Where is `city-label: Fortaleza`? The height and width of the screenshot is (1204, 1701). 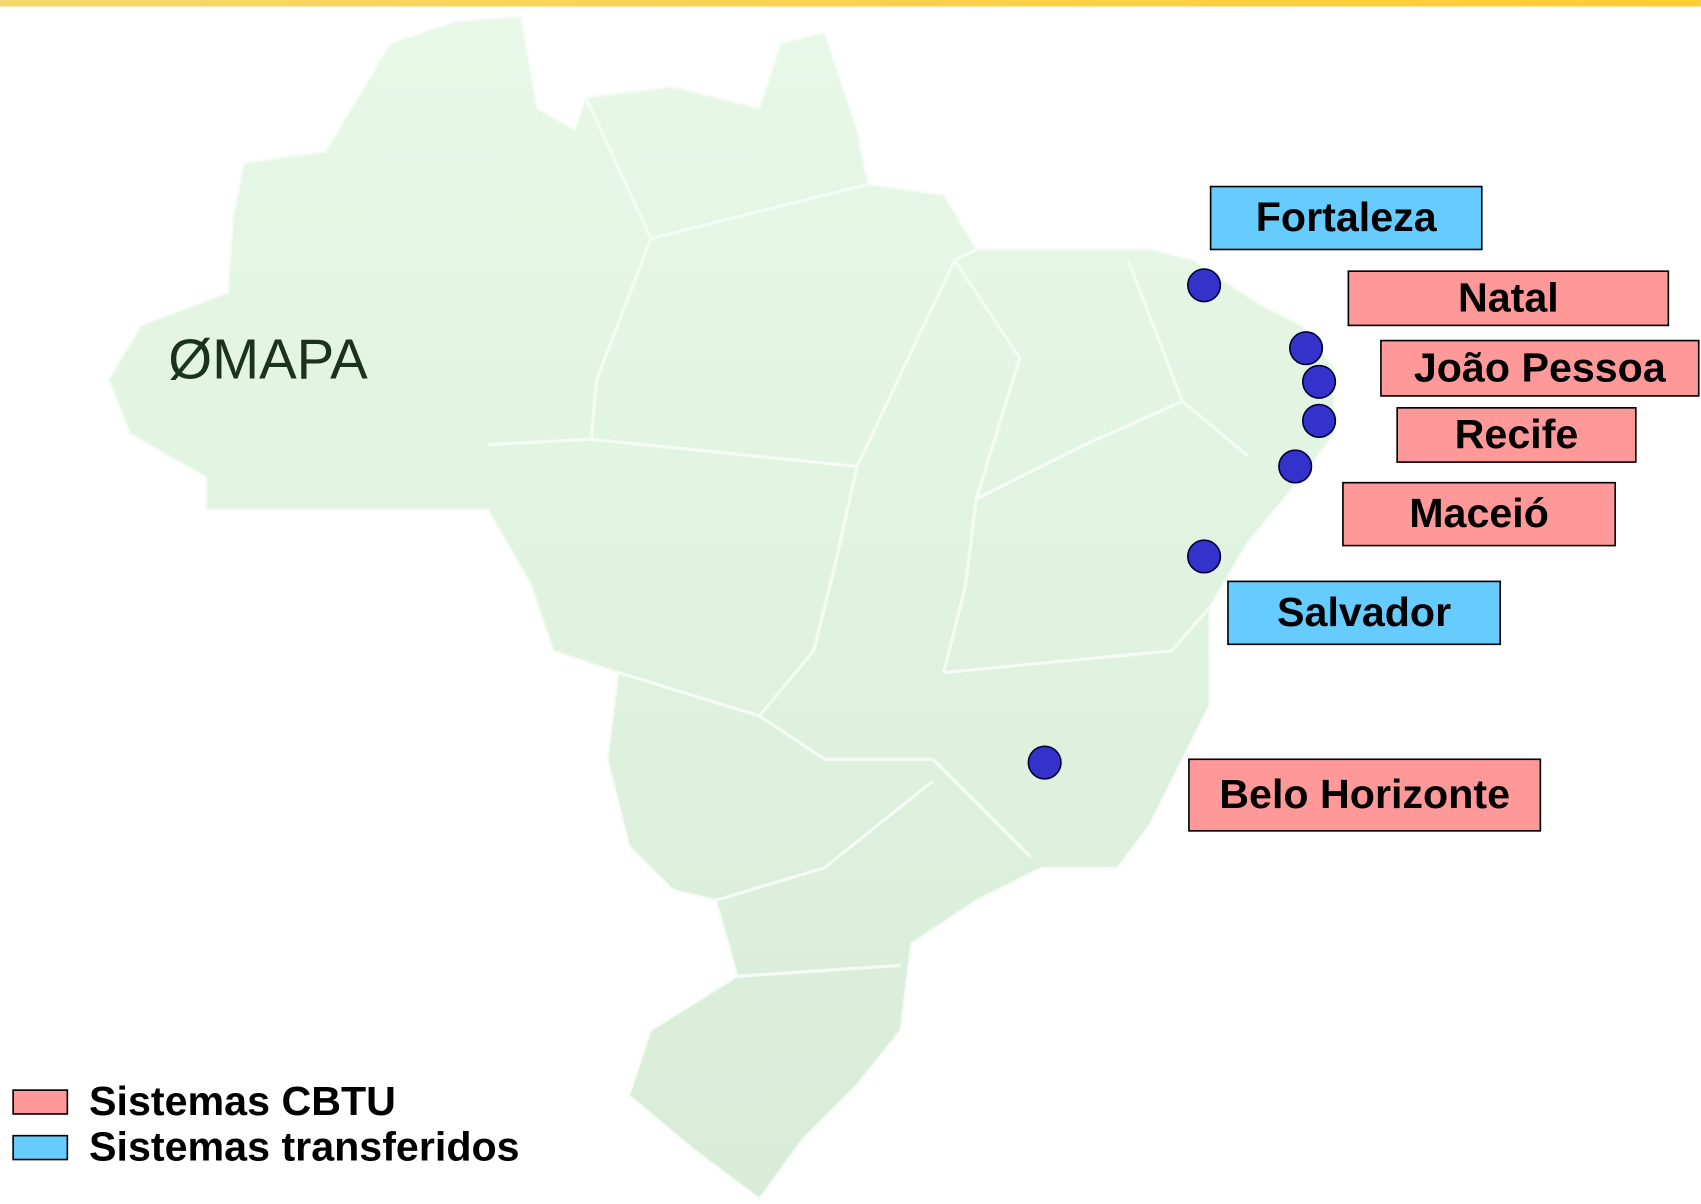 city-label: Fortaleza is located at coordinates (1347, 217).